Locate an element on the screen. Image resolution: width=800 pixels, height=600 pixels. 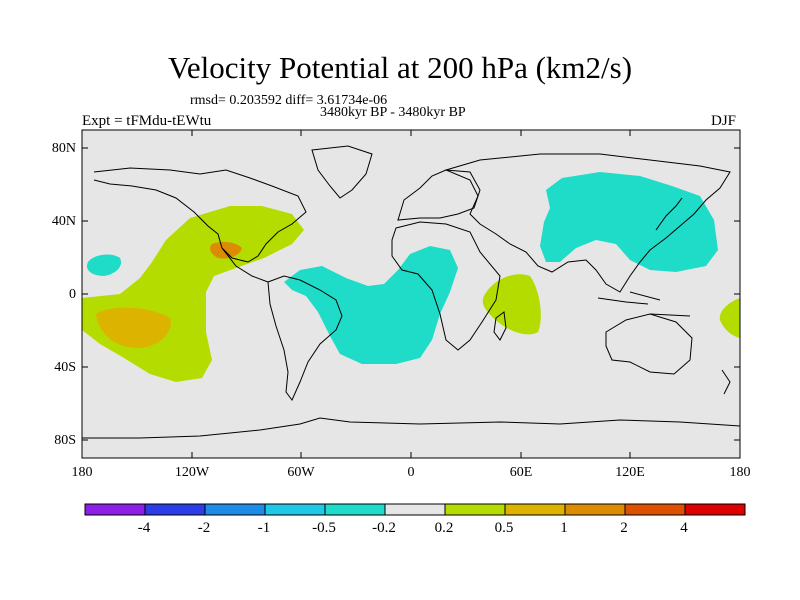
colorbar-label: 1 is located at coordinates (564, 528).